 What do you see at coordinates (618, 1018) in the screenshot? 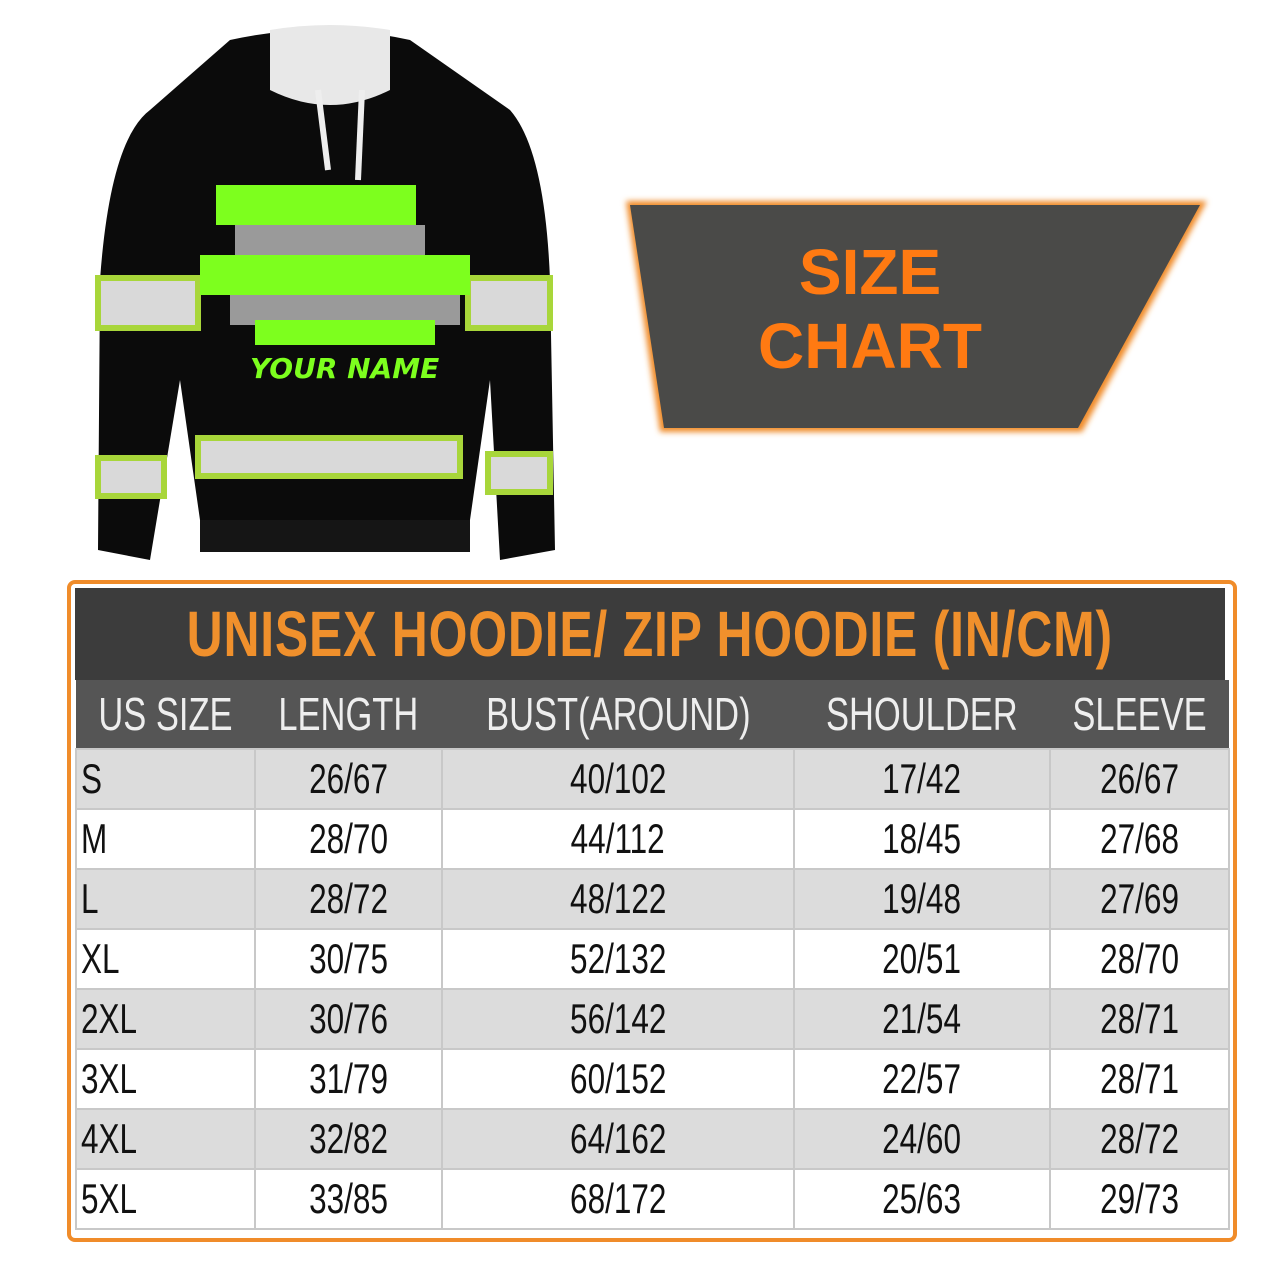
I see `cell-value: 56/142` at bounding box center [618, 1018].